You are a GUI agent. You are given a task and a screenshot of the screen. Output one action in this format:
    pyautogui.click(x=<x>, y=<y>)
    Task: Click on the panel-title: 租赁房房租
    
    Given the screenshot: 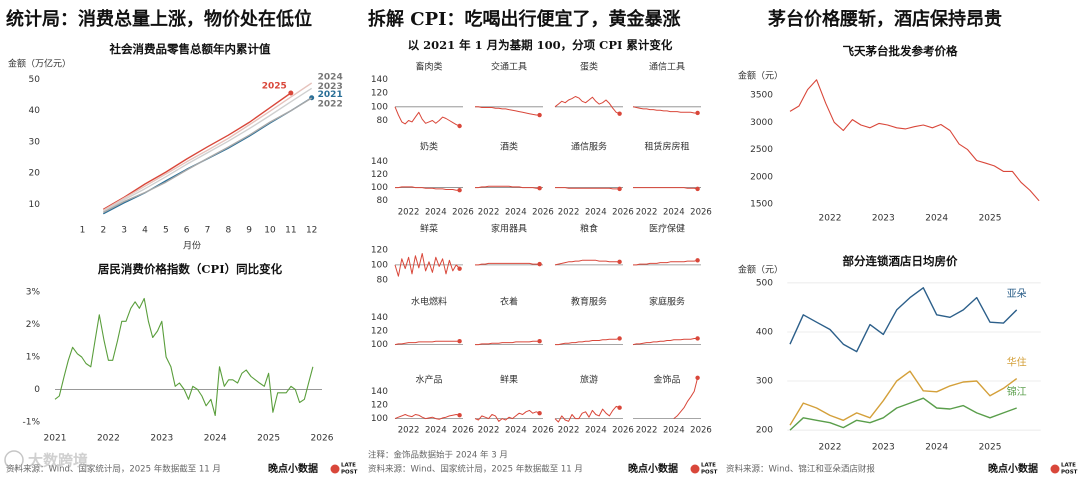 What is the action you would take?
    pyautogui.click(x=666, y=147)
    